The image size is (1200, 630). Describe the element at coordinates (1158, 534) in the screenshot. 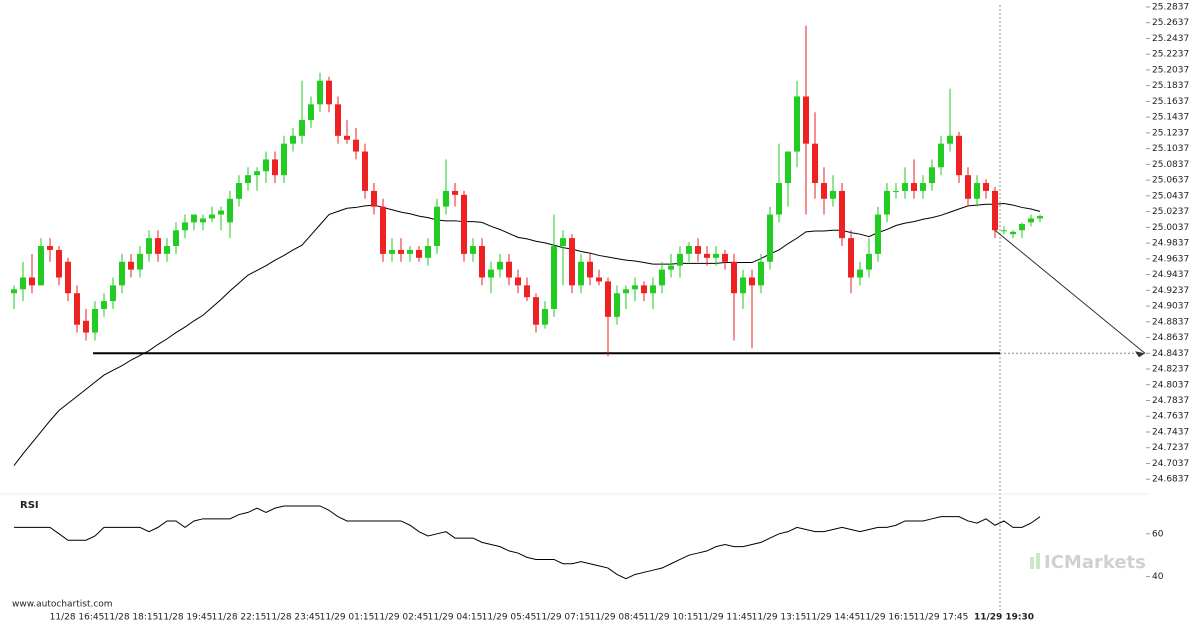

I see `rsi-y-tick-label: 60` at that location.